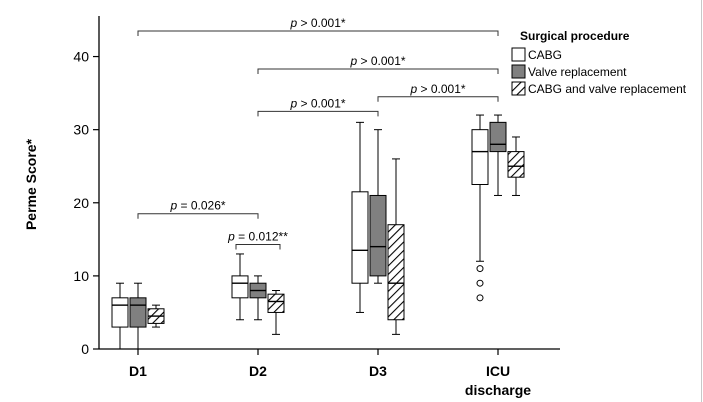 This screenshot has height=402, width=703. What do you see at coordinates (197, 206) in the screenshot?
I see `p-value-label: p = 0.026*` at bounding box center [197, 206].